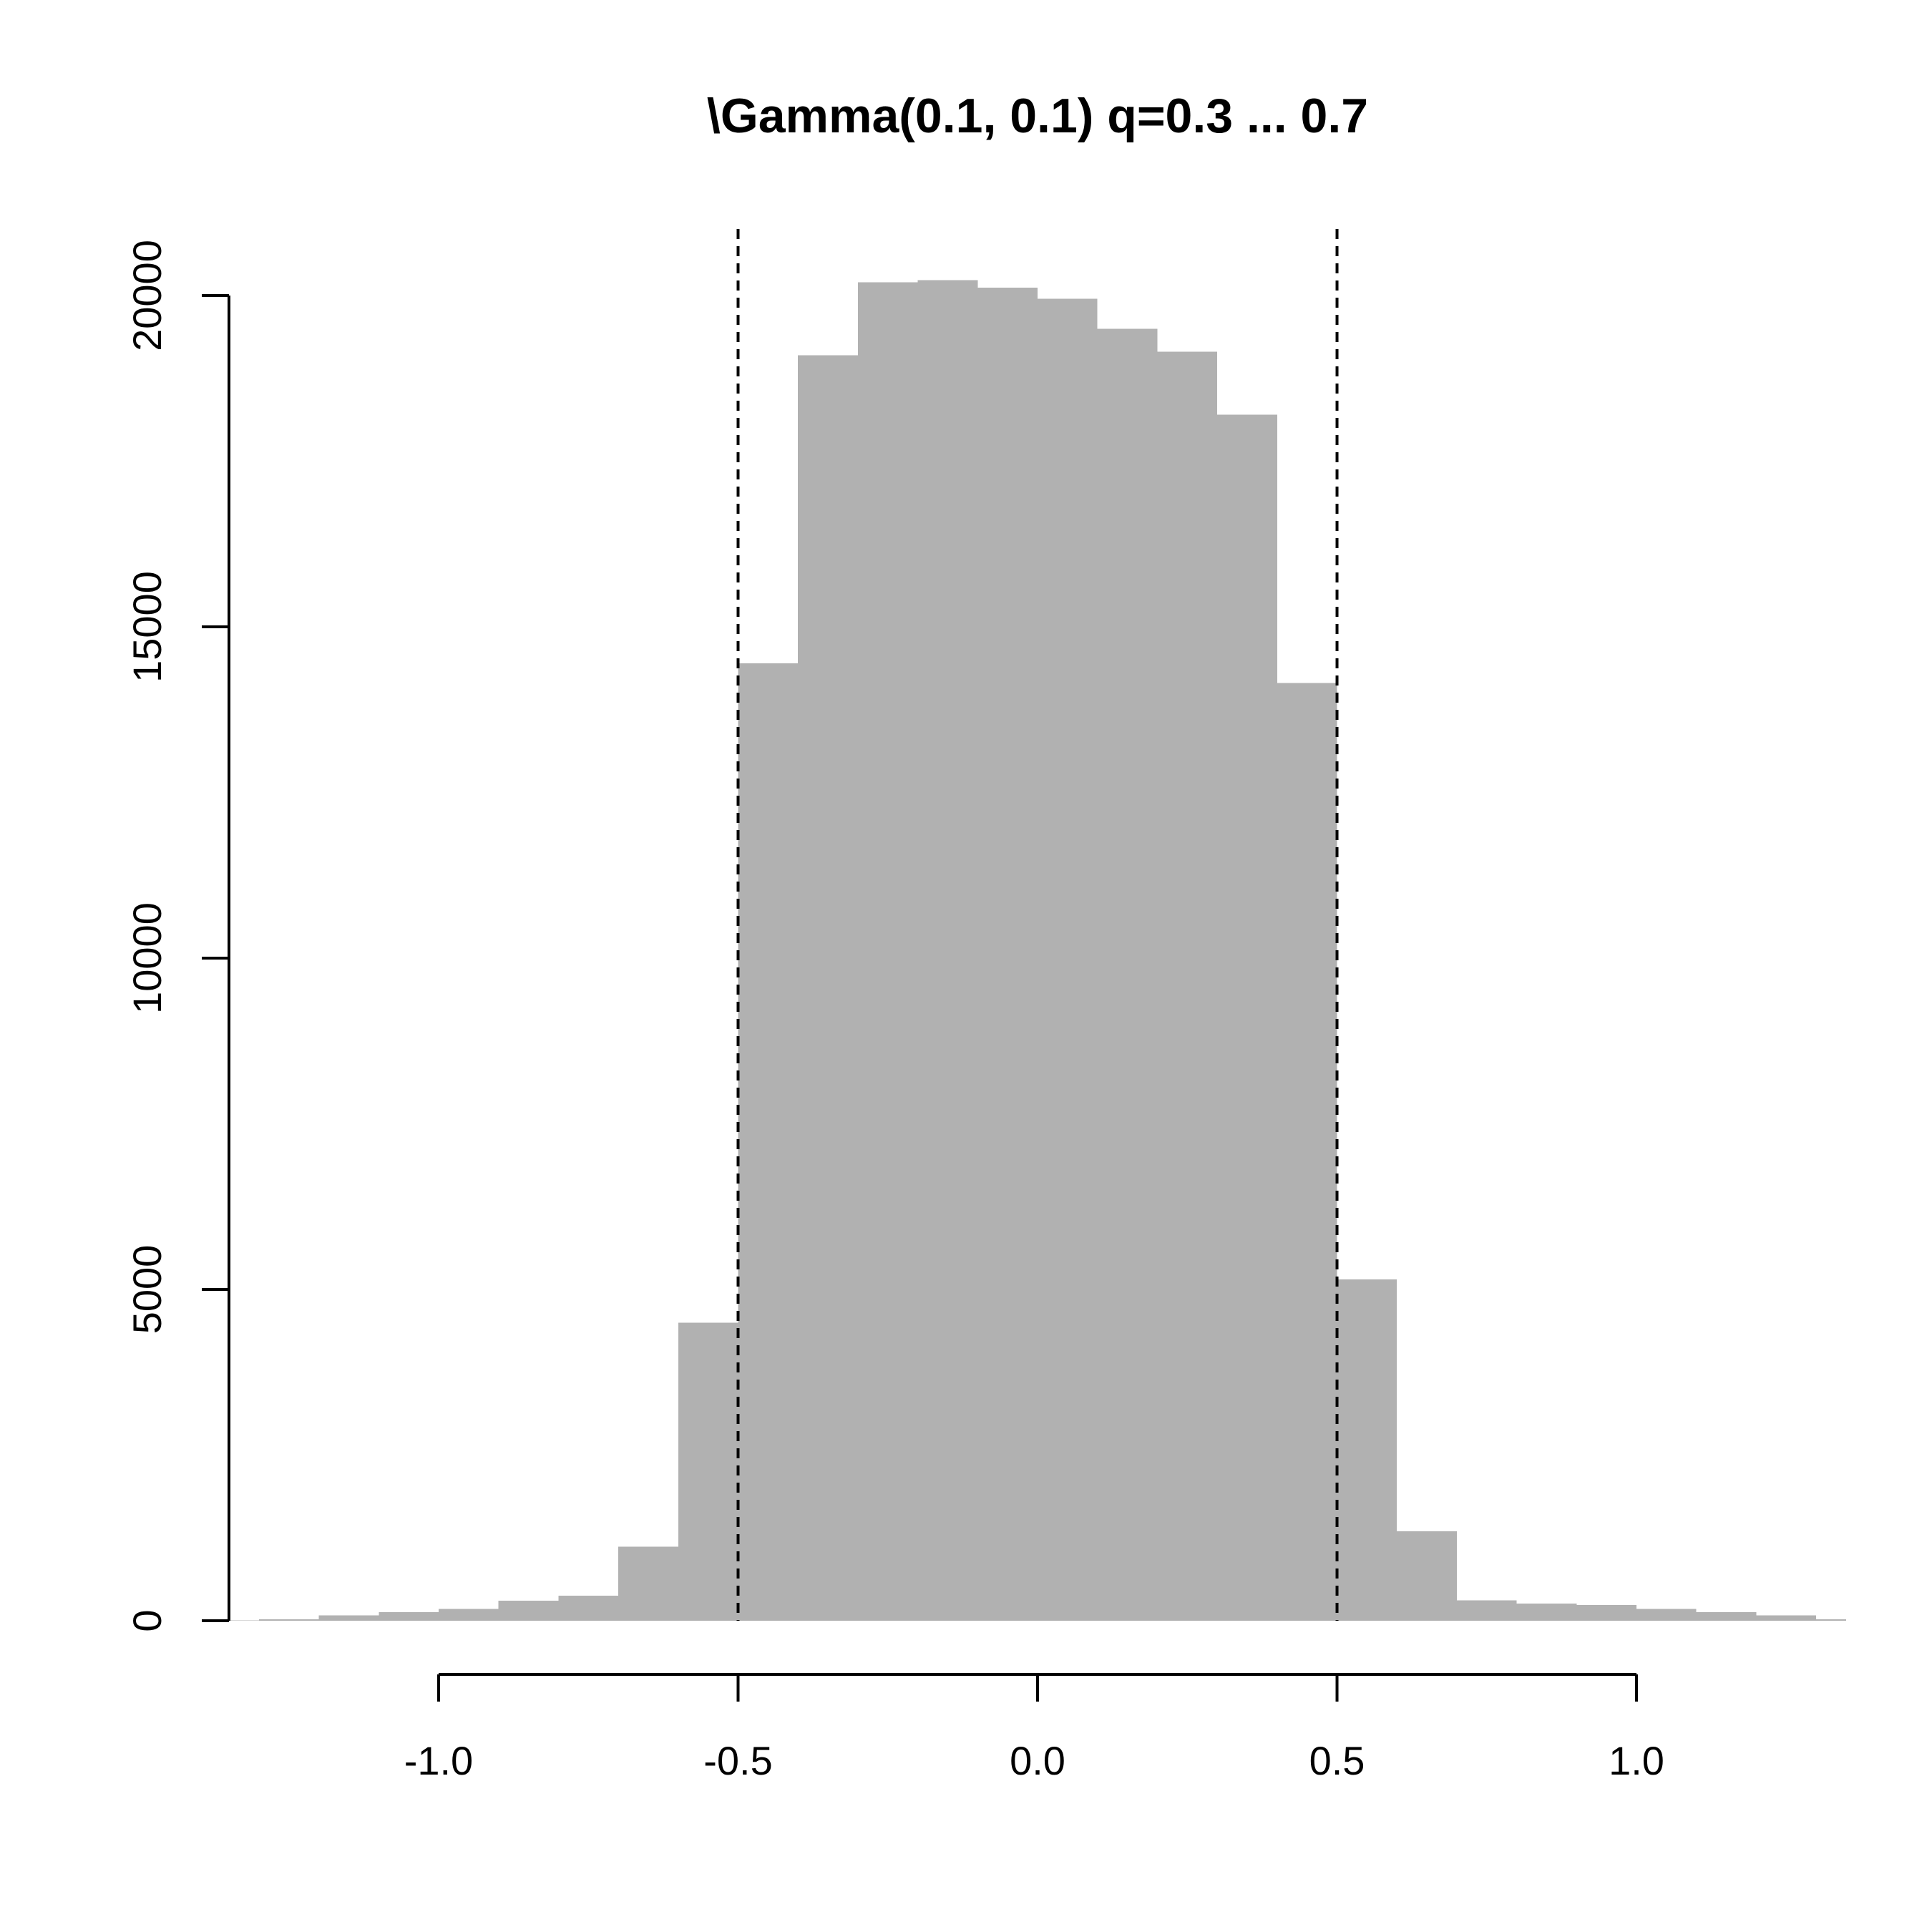  I want to click on x-tick-label: 0.5, so click(1337, 1760).